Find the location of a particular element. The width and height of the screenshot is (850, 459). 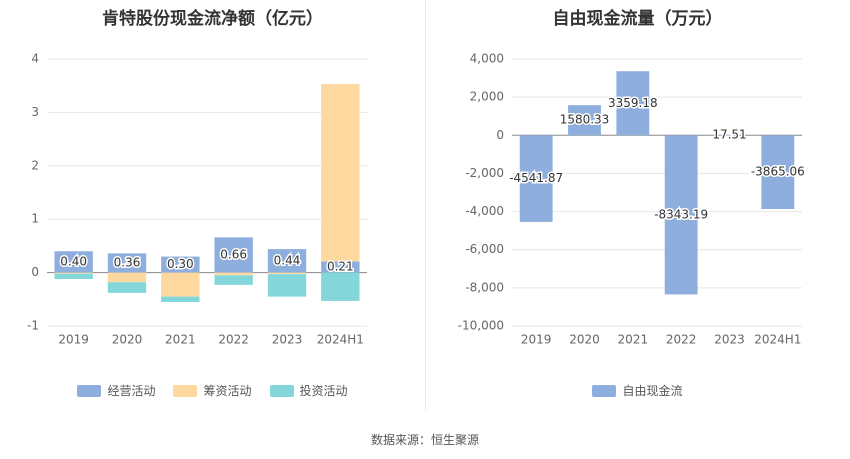

free-cash-flow-x-tick-label: 2019 is located at coordinates (536, 340).